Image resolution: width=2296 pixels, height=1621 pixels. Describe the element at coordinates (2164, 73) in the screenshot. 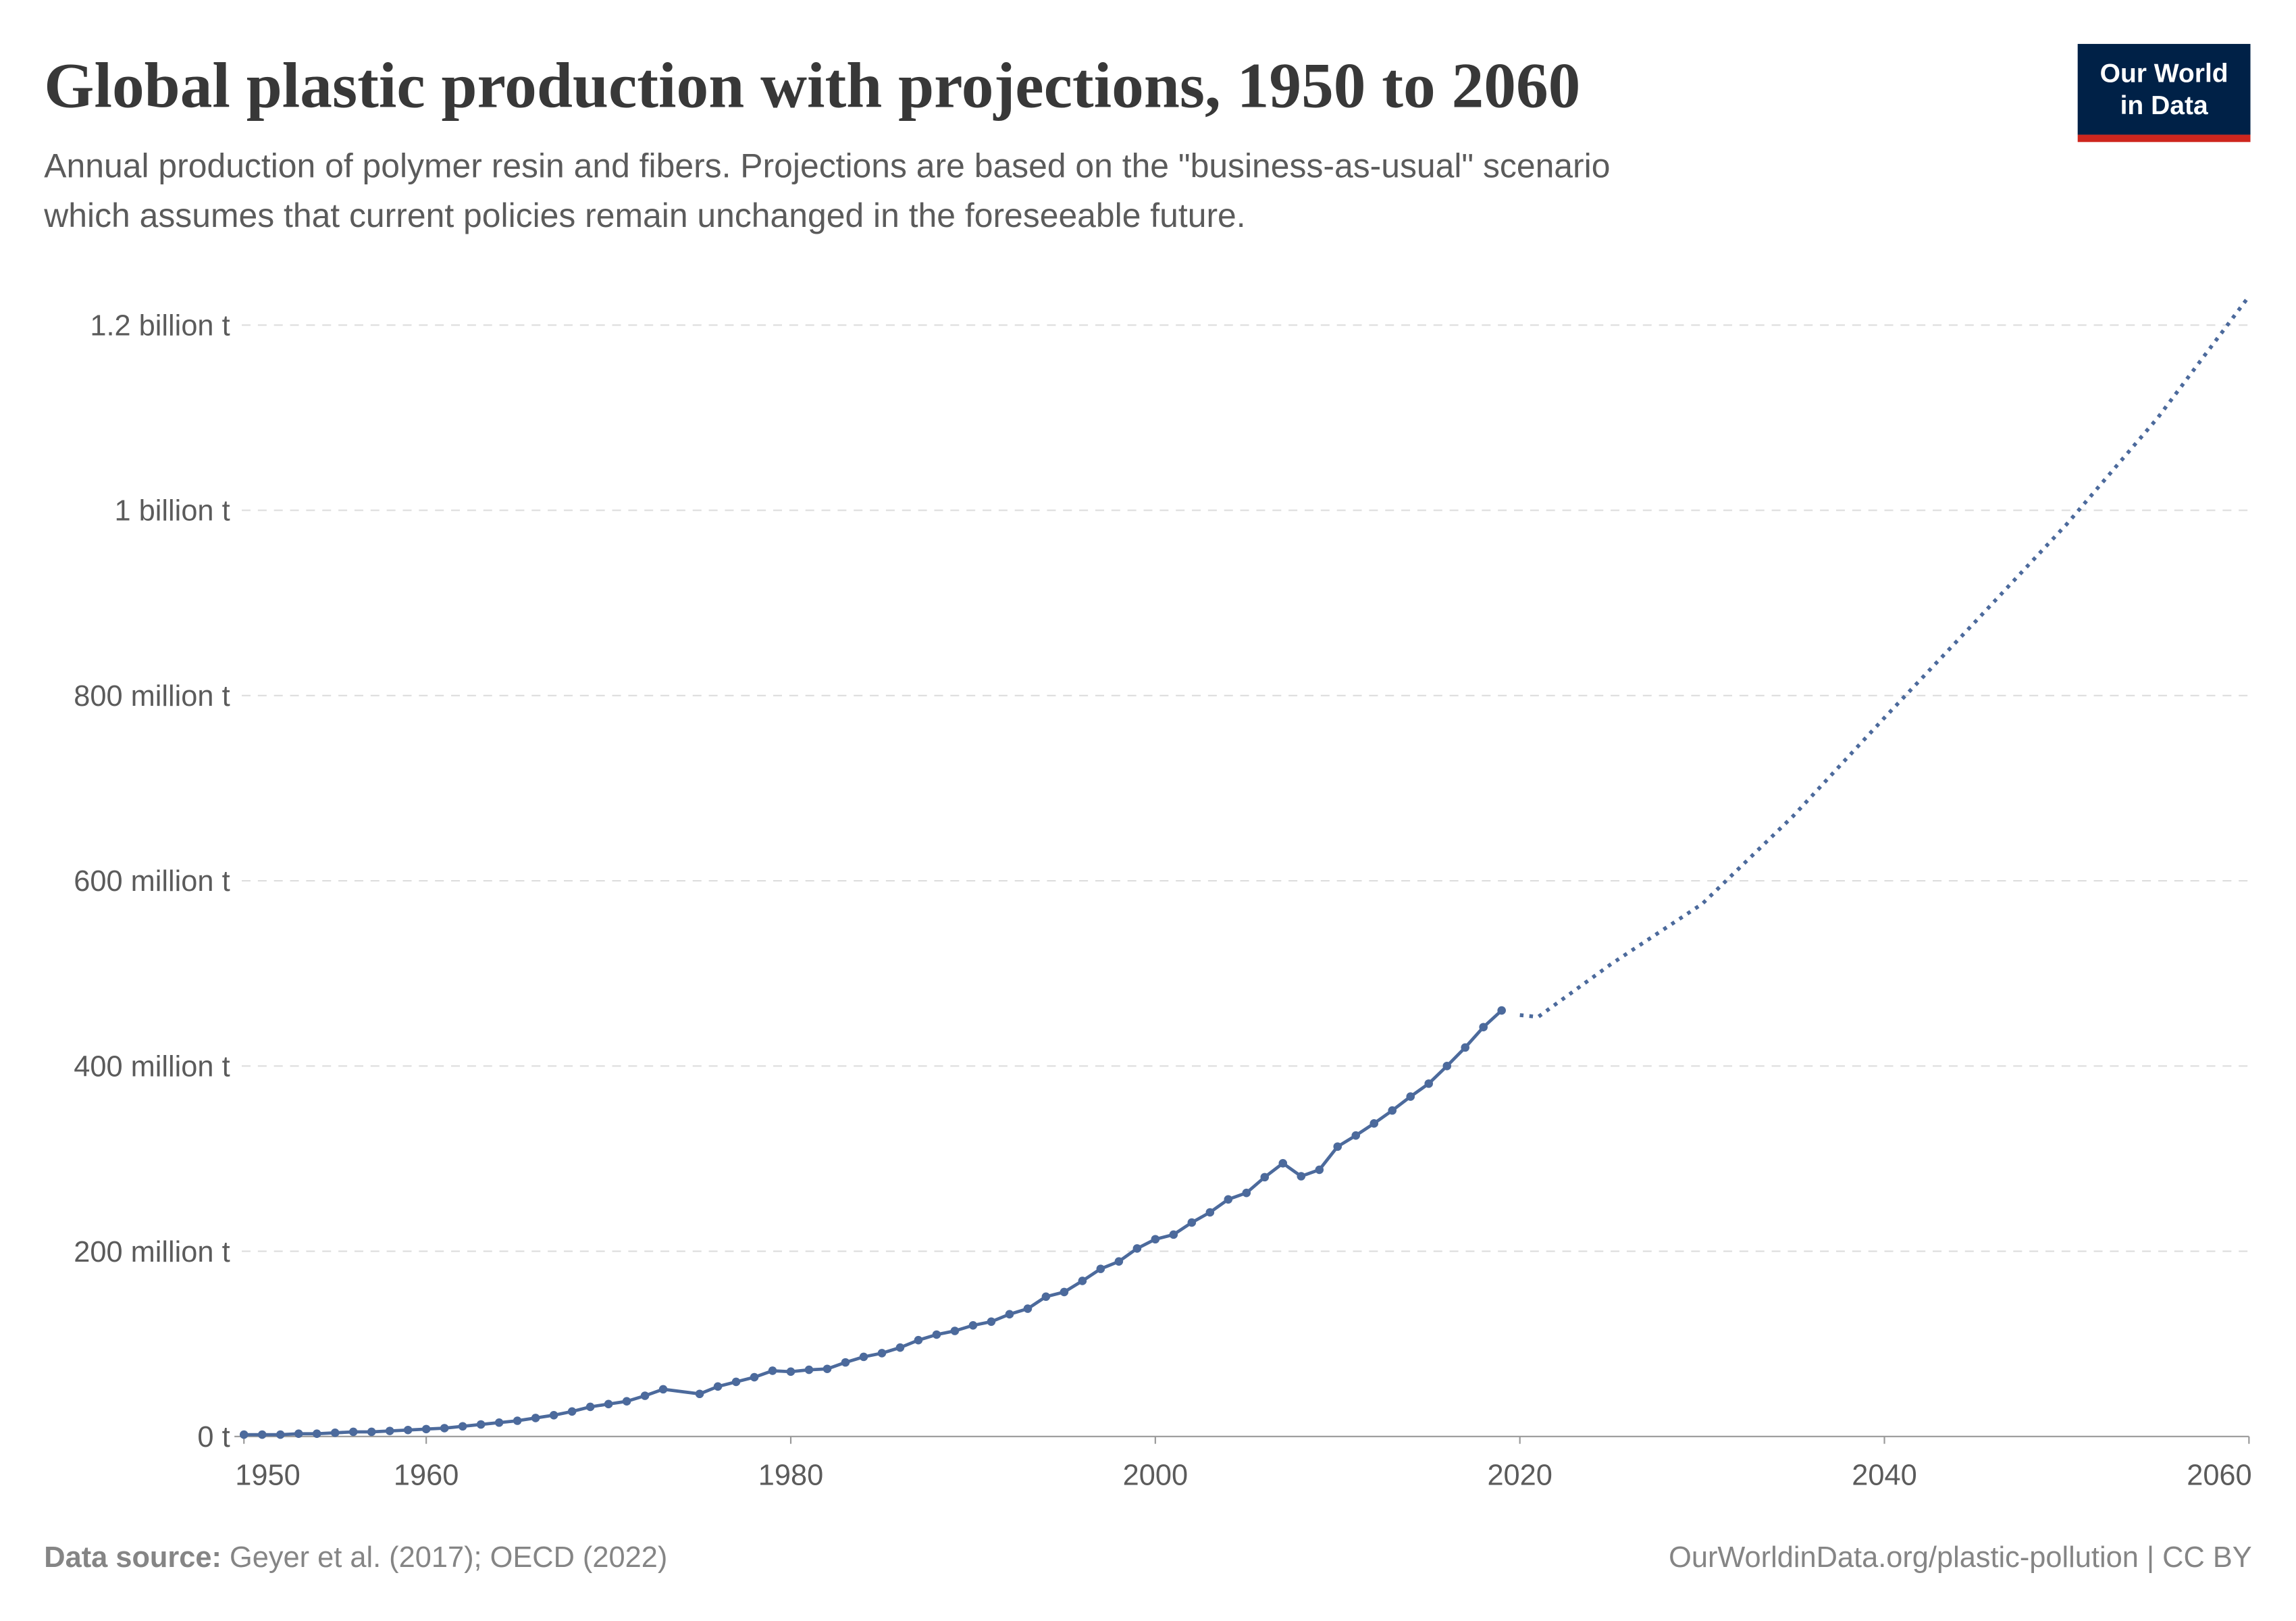

I see `logo-text: Our World` at that location.